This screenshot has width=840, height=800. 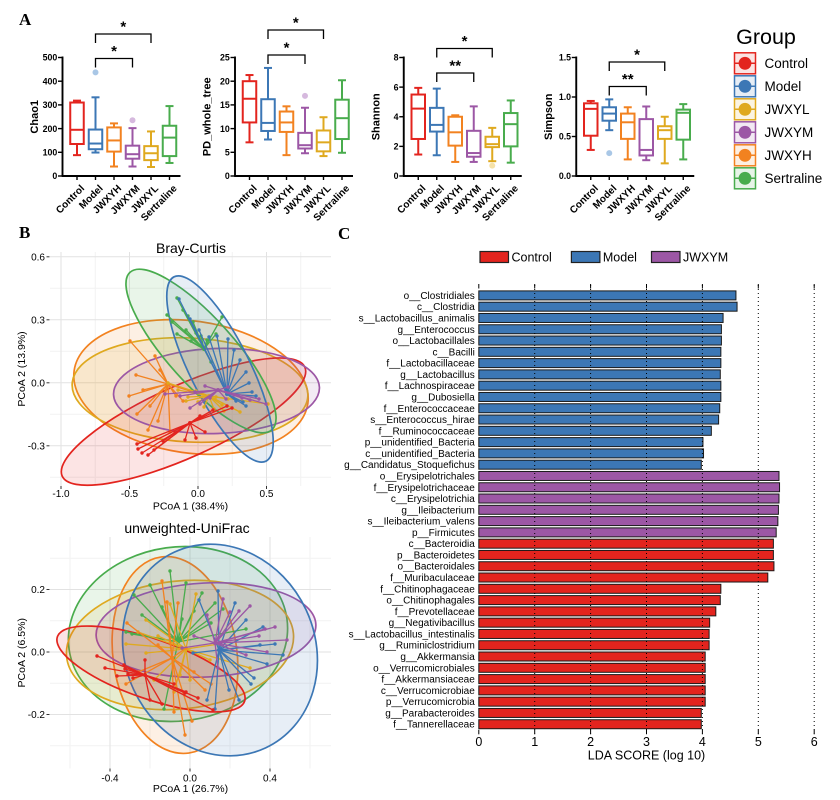 What do you see at coordinates (534, 742) in the screenshot?
I see `svg-text: 1` at bounding box center [534, 742].